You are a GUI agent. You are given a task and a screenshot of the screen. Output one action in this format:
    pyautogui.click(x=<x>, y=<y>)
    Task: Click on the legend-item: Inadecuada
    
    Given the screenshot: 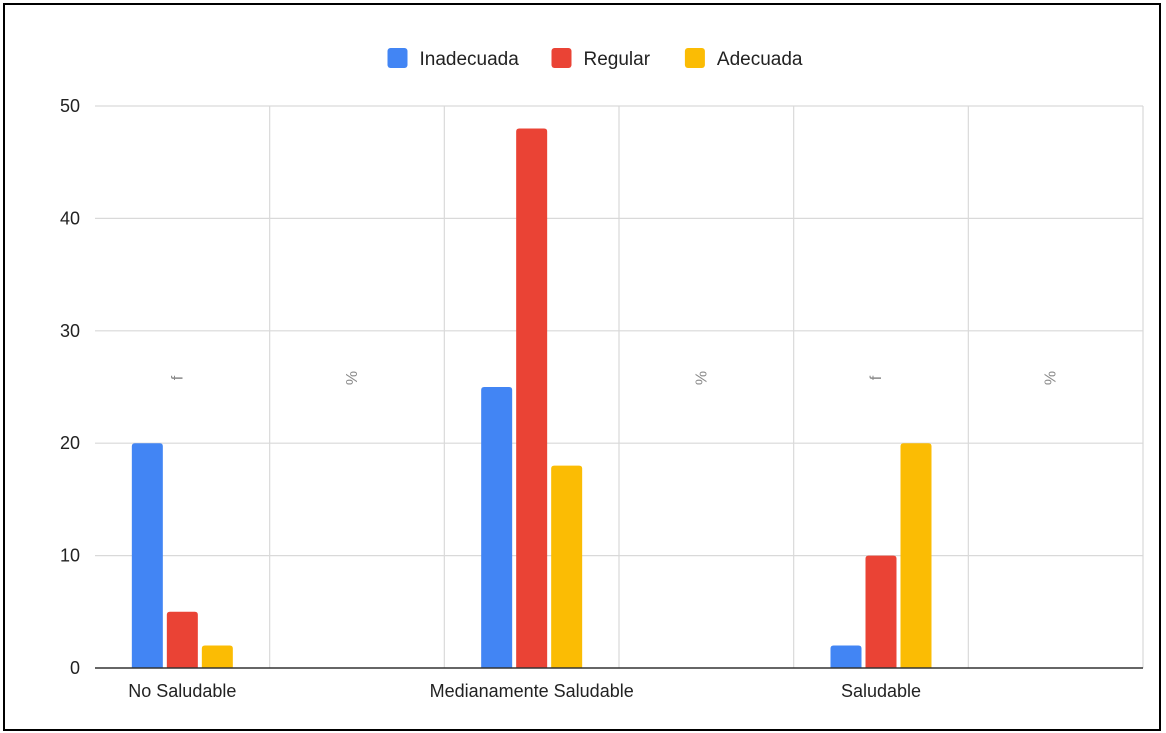 What is the action you would take?
    pyautogui.click(x=453, y=59)
    